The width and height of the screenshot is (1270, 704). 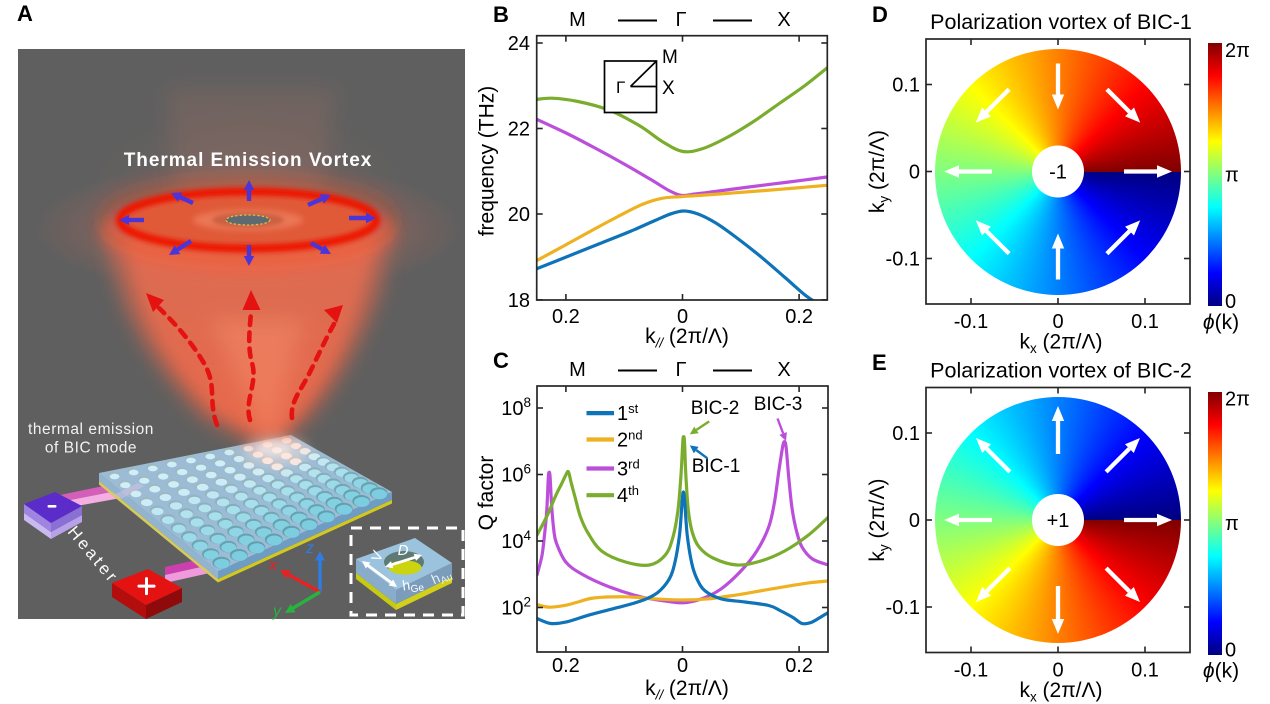 I want to click on svg-text: Λ, so click(x=376, y=555).